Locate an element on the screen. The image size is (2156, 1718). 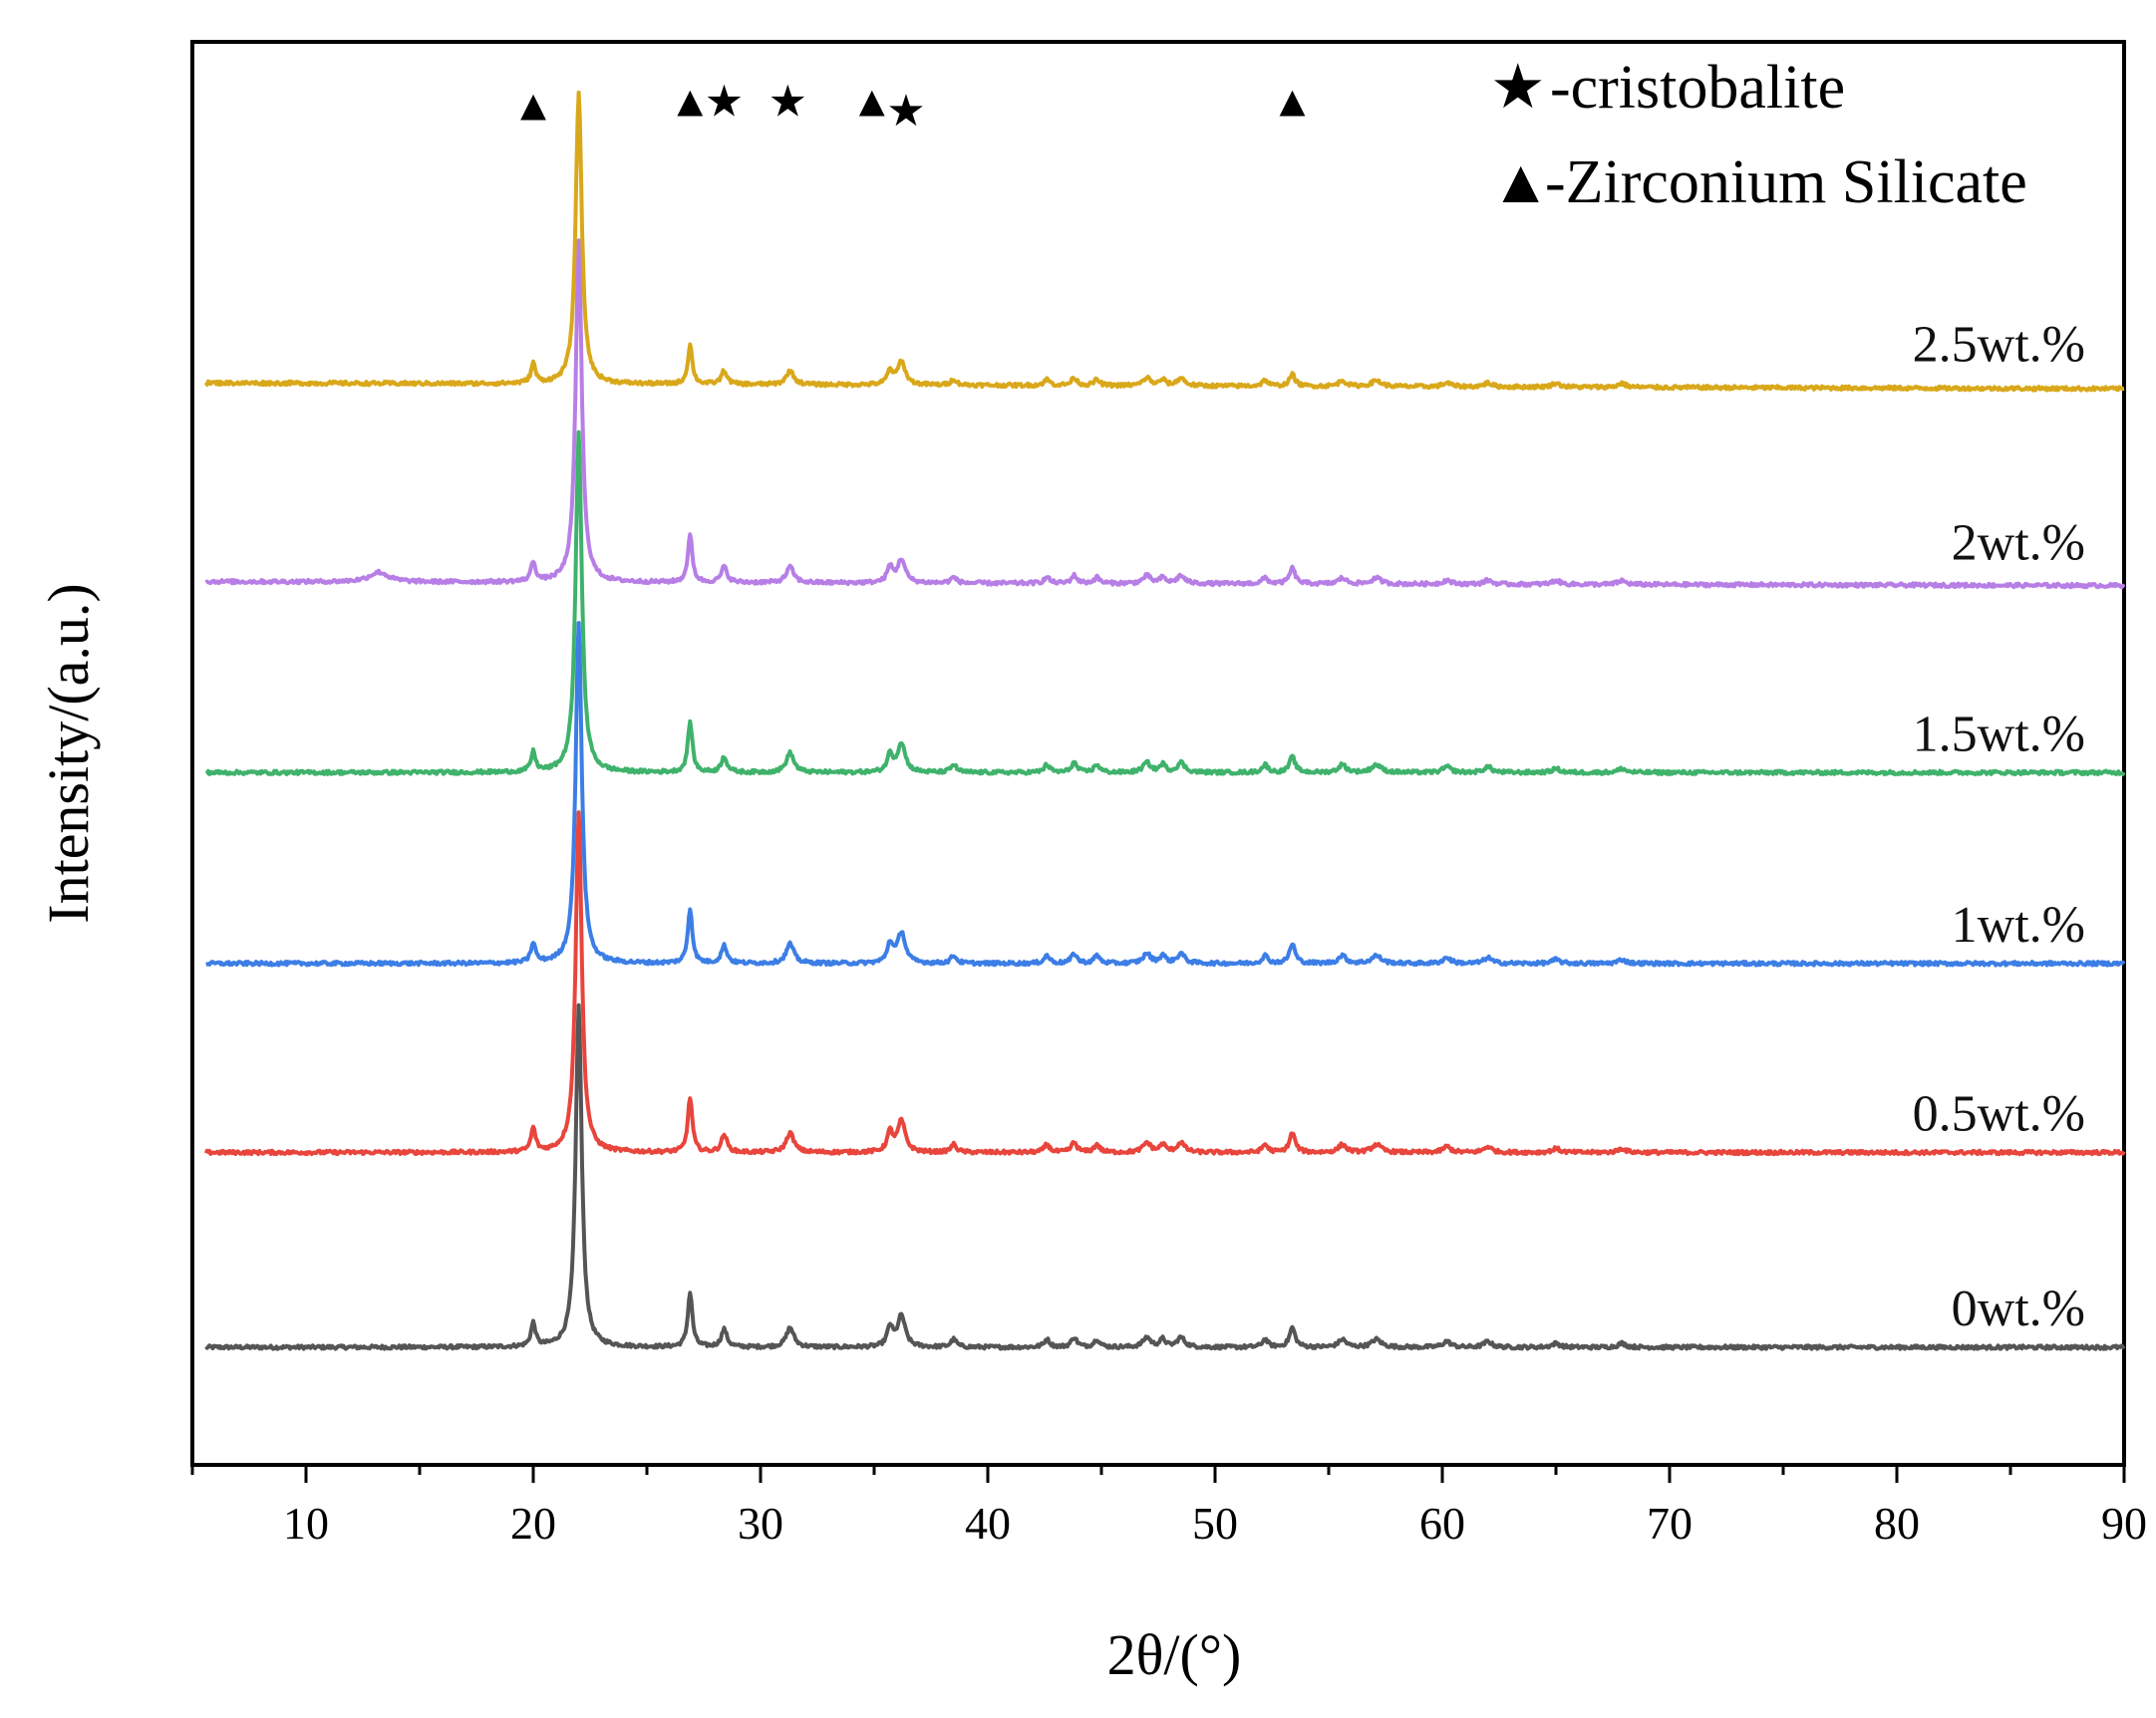
zirconium-silicate-marker-7: ▲ is located at coordinates (1293, 101).